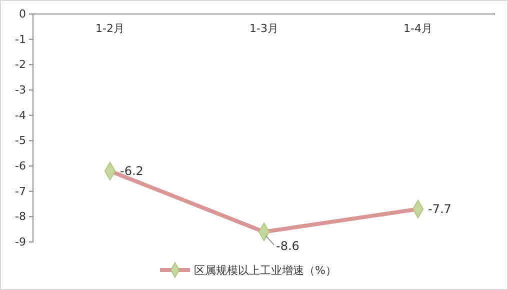 Image resolution: width=508 pixels, height=290 pixels. Describe the element at coordinates (22, 14) in the screenshot. I see `y-tick-label: 0` at that location.